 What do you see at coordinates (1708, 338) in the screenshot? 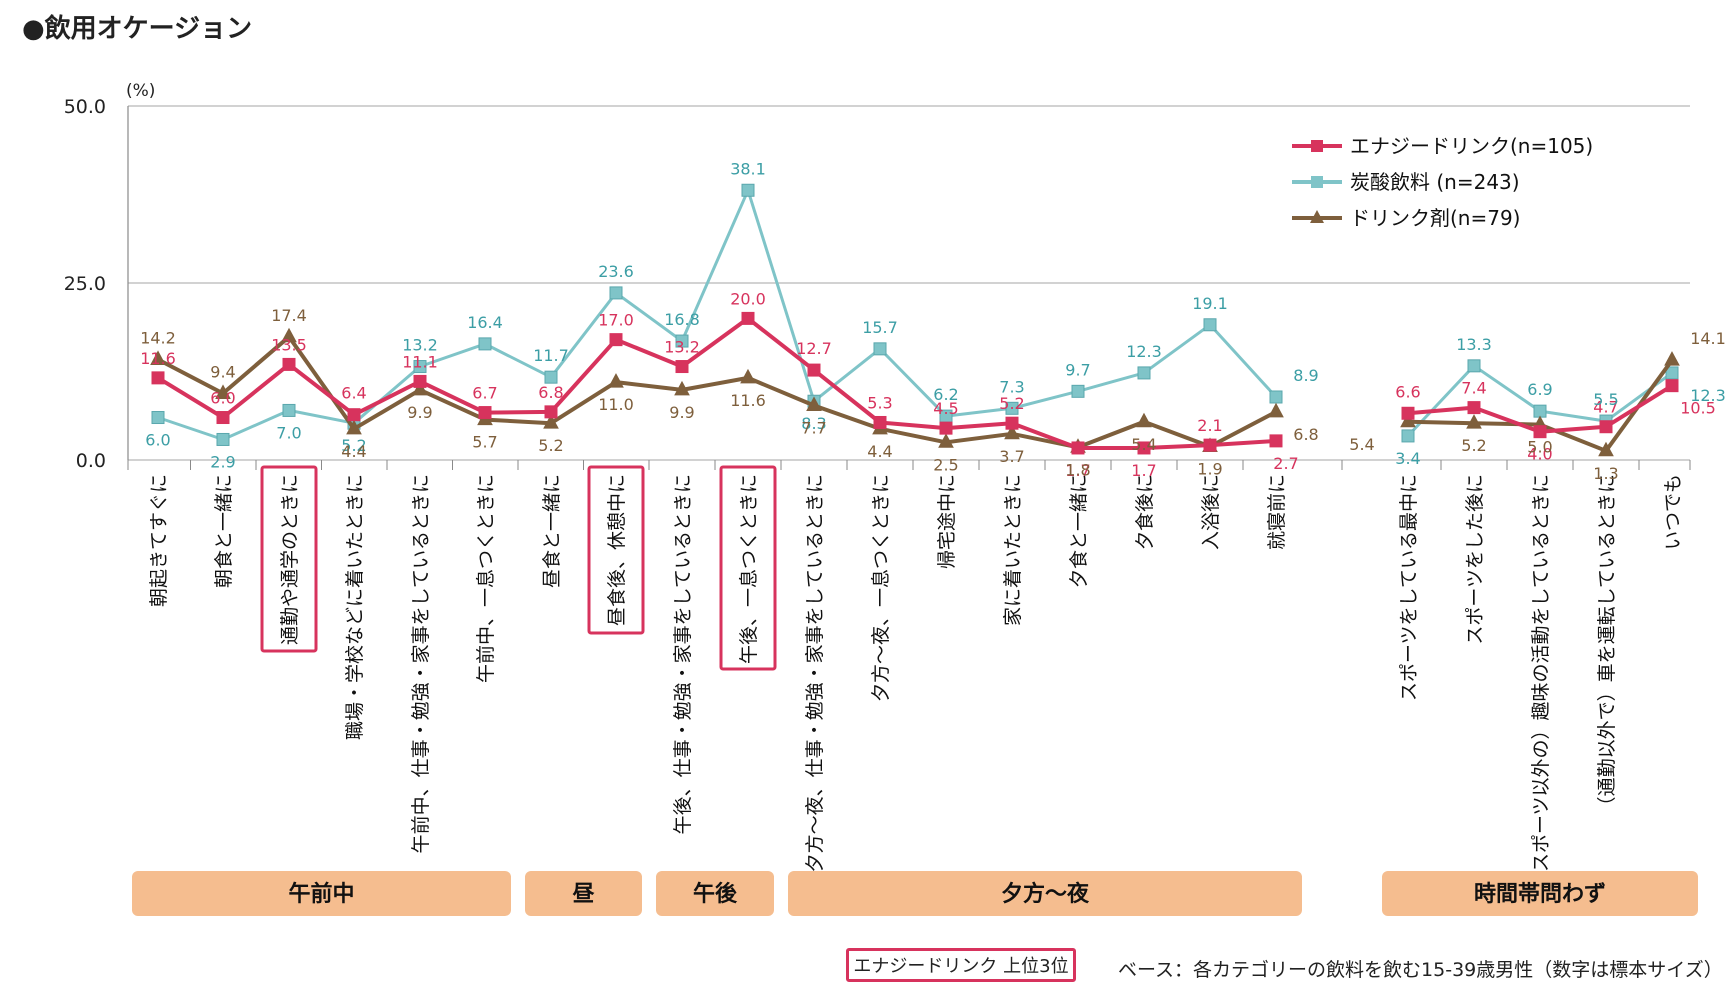
I see `data-label: 14.1` at bounding box center [1708, 338].